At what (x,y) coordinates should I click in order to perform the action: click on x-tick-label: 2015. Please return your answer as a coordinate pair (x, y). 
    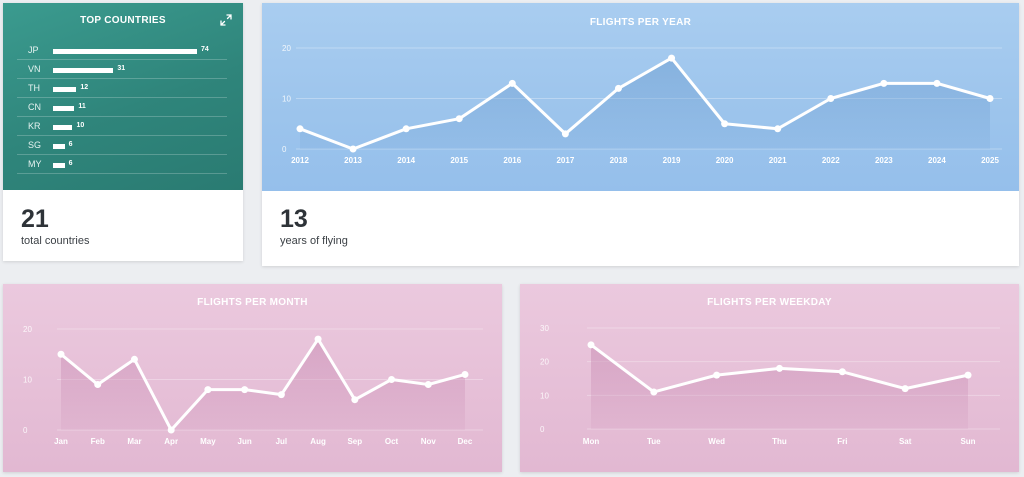
    Looking at the image, I should click on (459, 160).